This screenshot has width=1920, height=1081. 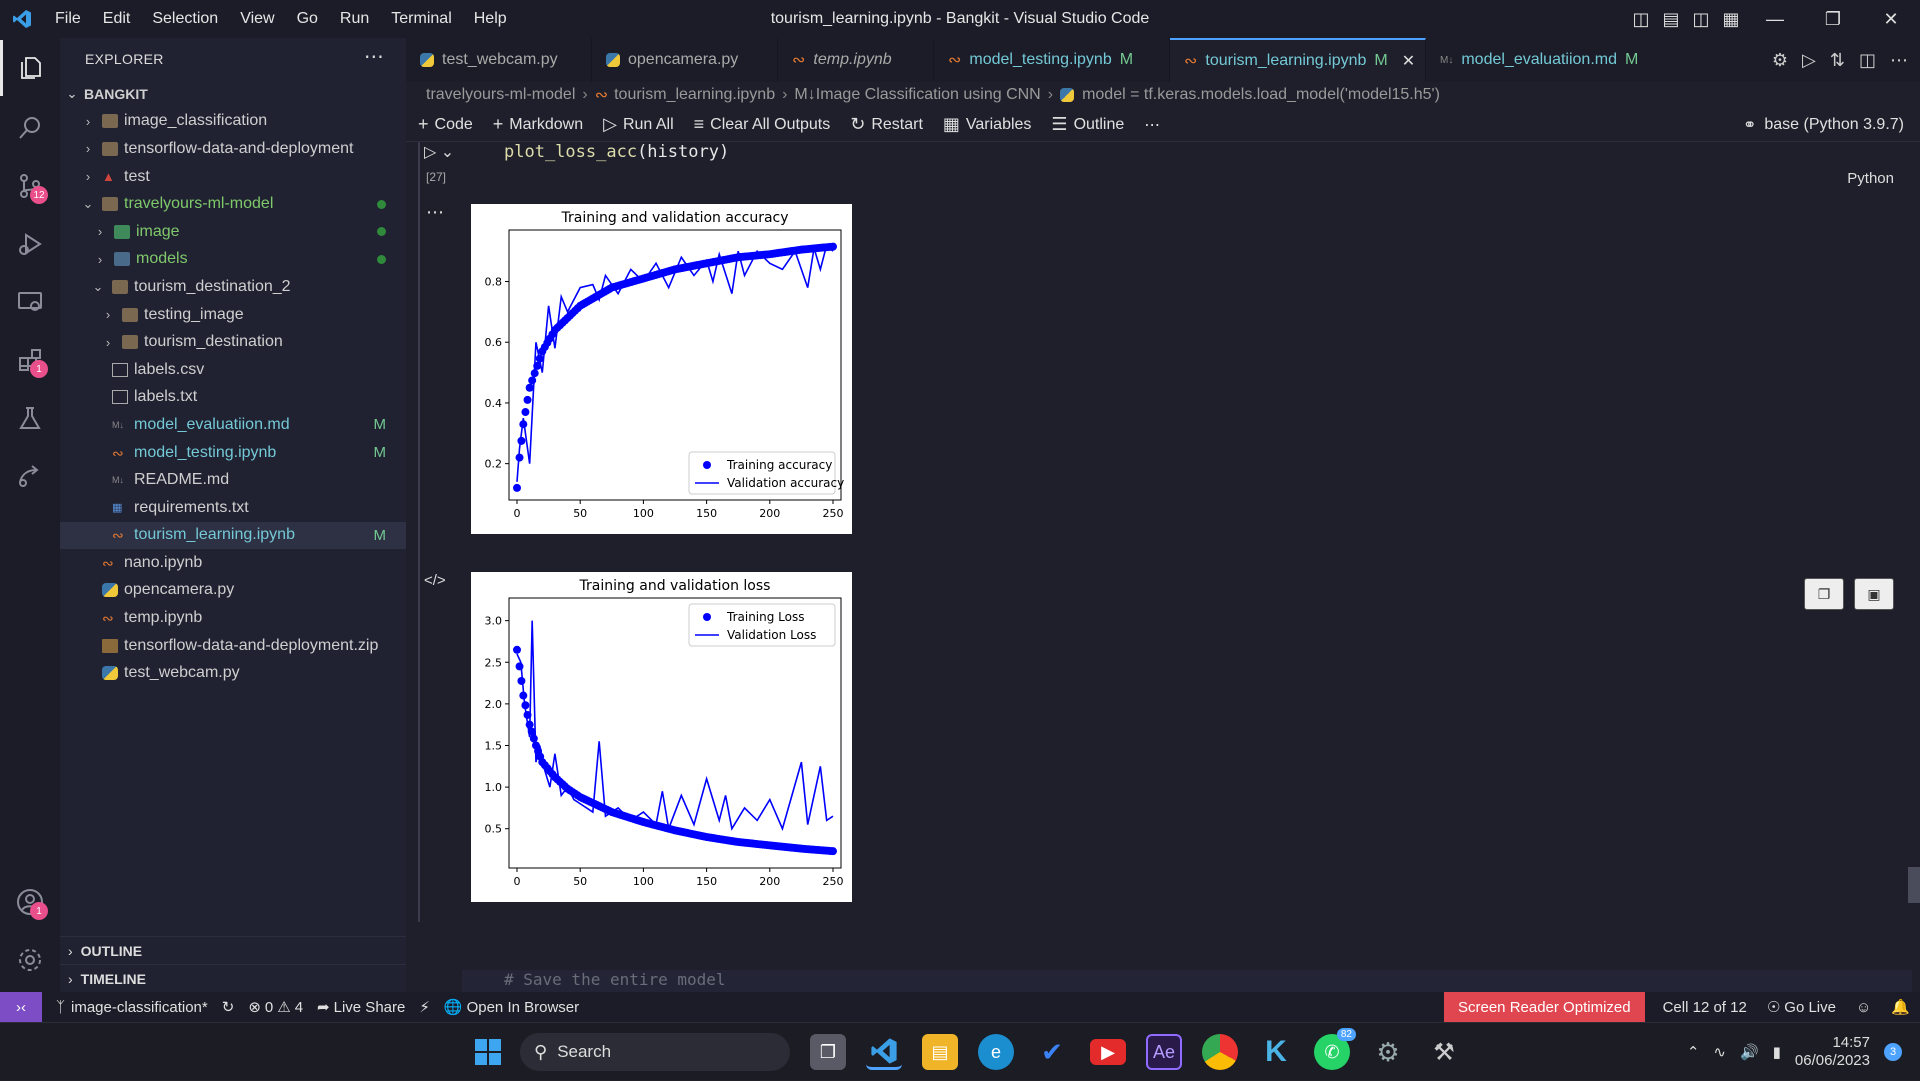 I want to click on cell-position: Cell 12 of 12, so click(x=1704, y=1007).